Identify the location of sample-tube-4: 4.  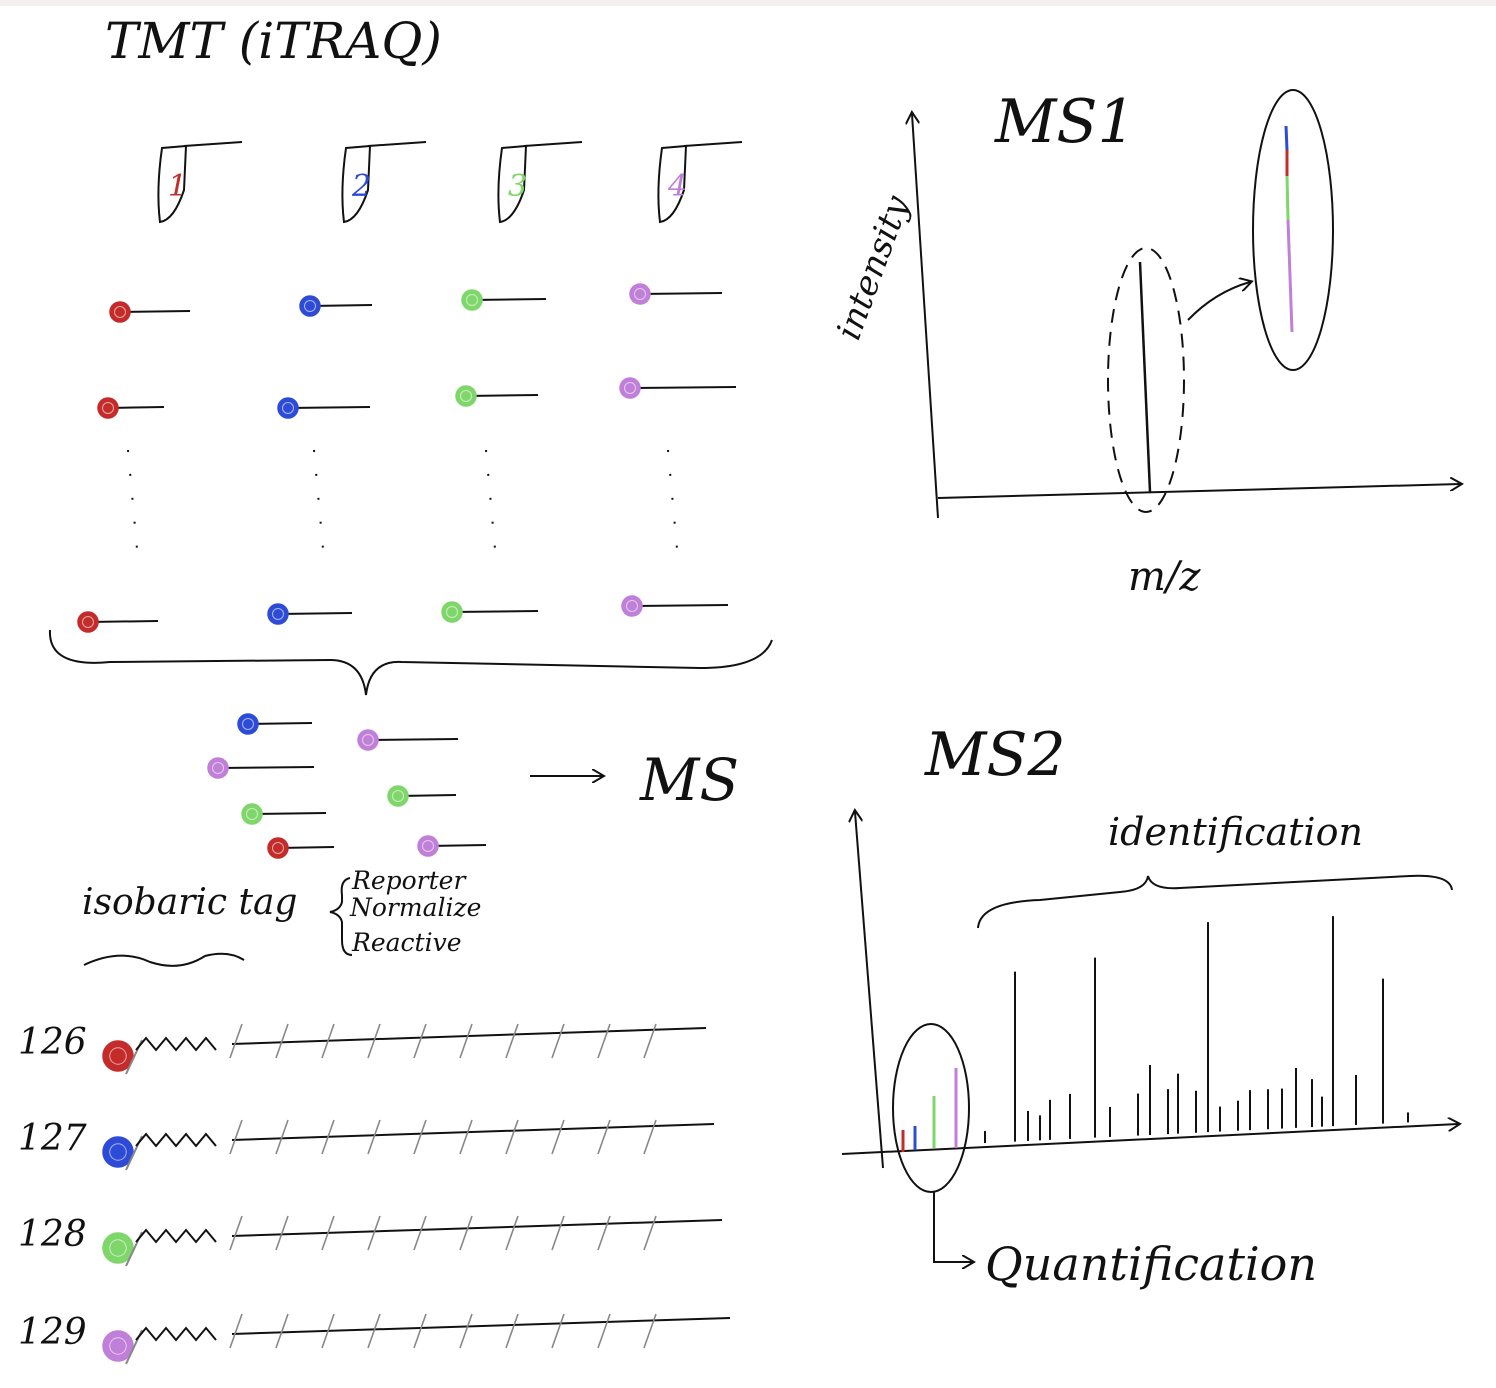
(700, 182).